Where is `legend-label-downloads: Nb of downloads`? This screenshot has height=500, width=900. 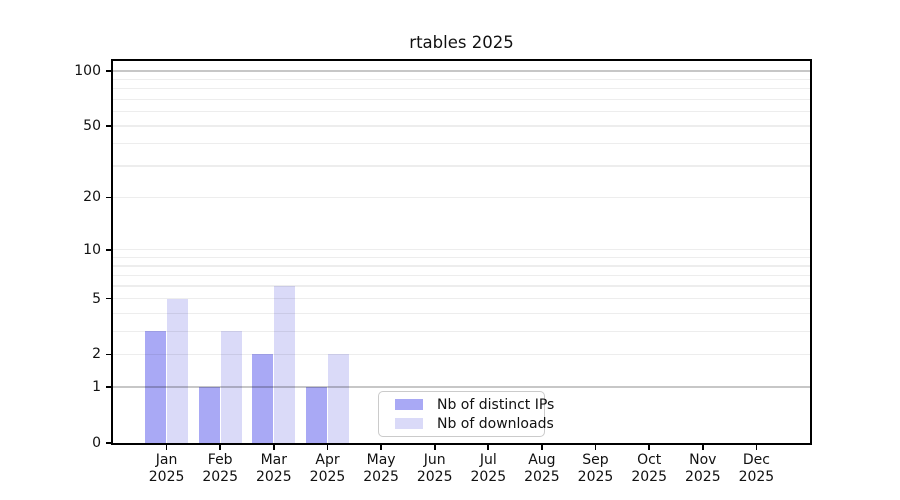
legend-label-downloads: Nb of downloads is located at coordinates (495, 423).